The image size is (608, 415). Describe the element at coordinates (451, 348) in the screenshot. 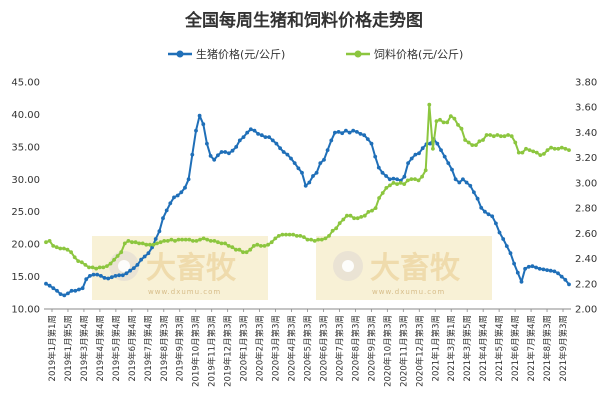

I see `x-tick-label: 2021年3月第1周` at that location.